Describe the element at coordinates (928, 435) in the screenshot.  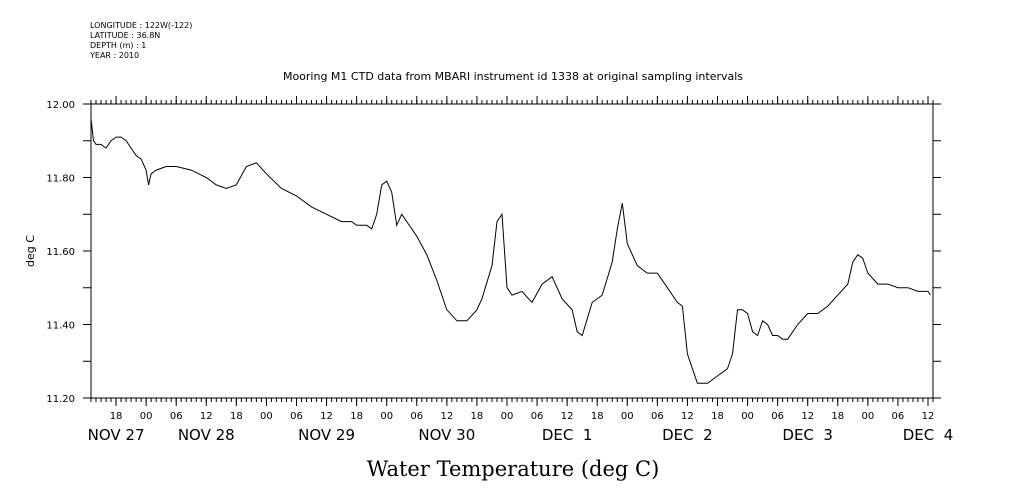
I see `x-day-label: DEC 4` at that location.